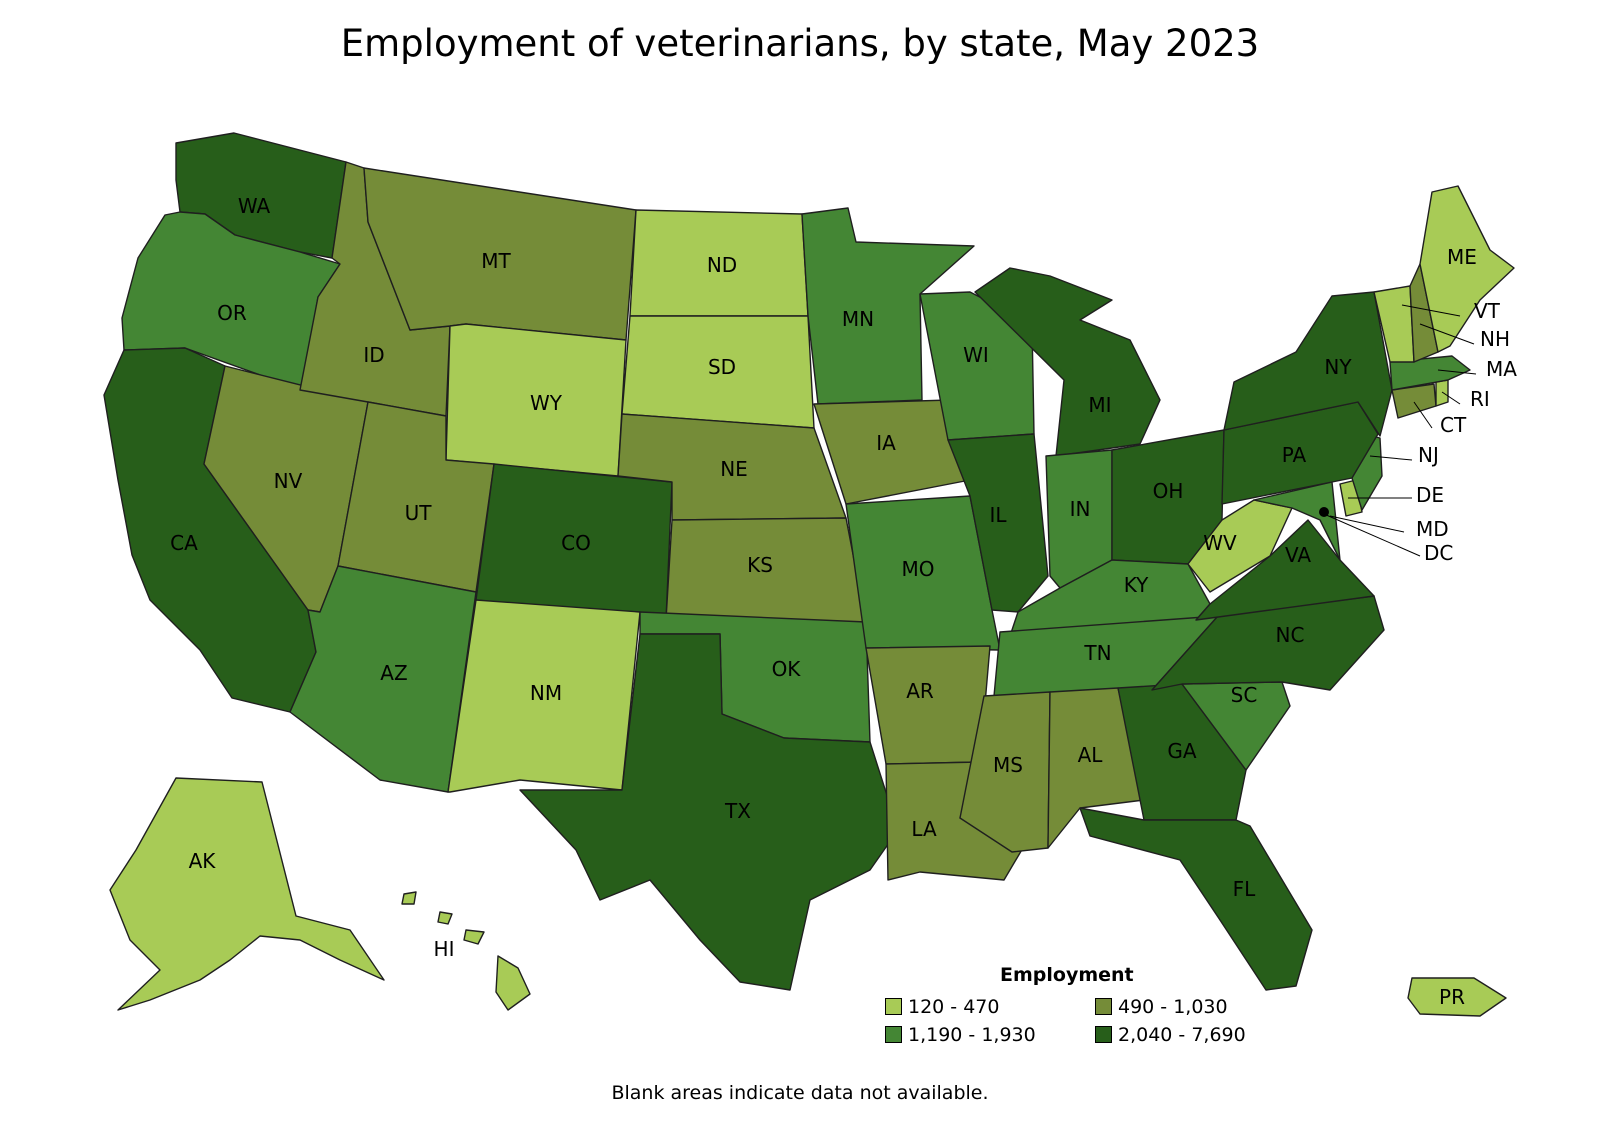  Describe the element at coordinates (1430, 373) in the screenshot. I see `state-MA` at that location.